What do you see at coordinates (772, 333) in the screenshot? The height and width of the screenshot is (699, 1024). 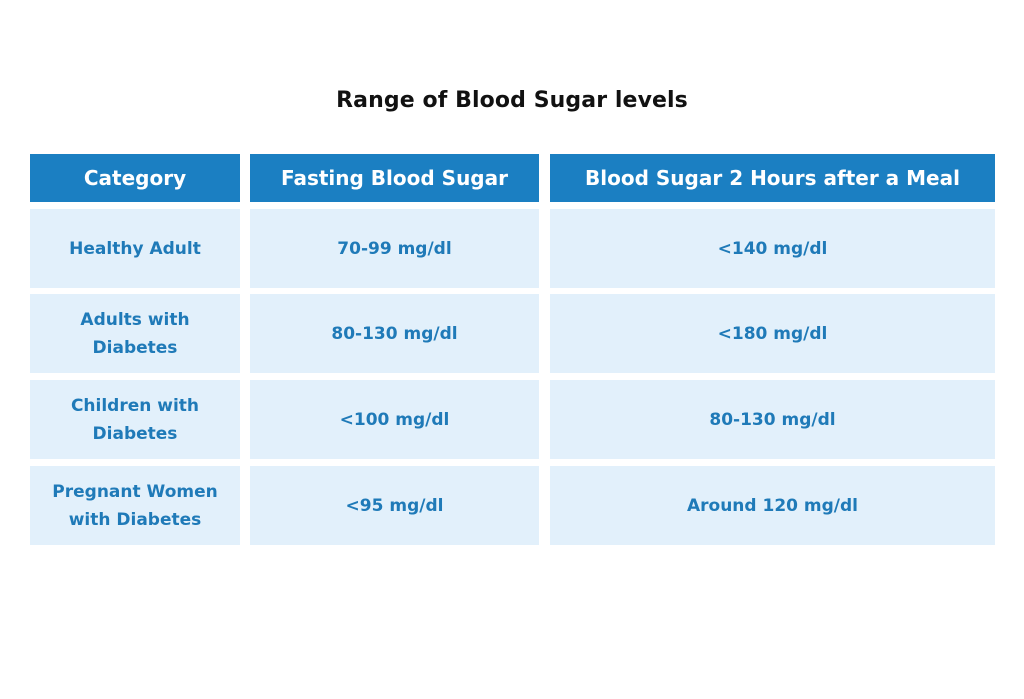 I see `post-meal-cell: <180 mg/dl` at bounding box center [772, 333].